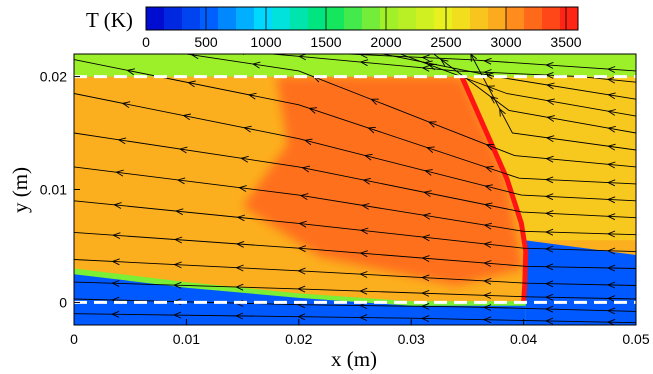 The image size is (653, 374). What do you see at coordinates (523, 339) in the screenshot?
I see `x-tick-label: 0.04` at bounding box center [523, 339].